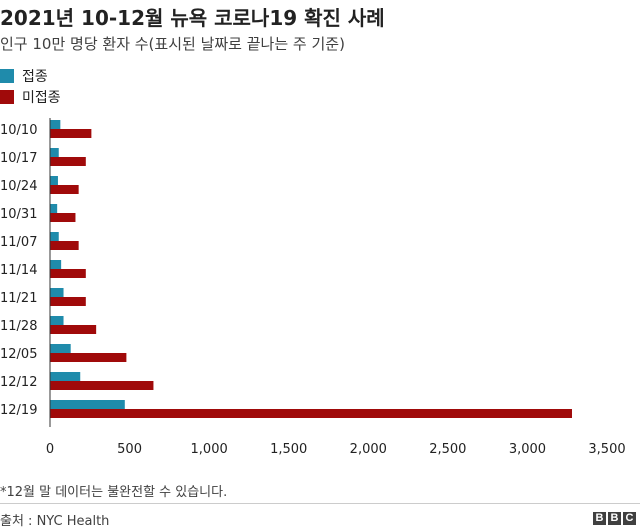  What do you see at coordinates (18, 410) in the screenshot?
I see `category-label: 12/19` at bounding box center [18, 410].